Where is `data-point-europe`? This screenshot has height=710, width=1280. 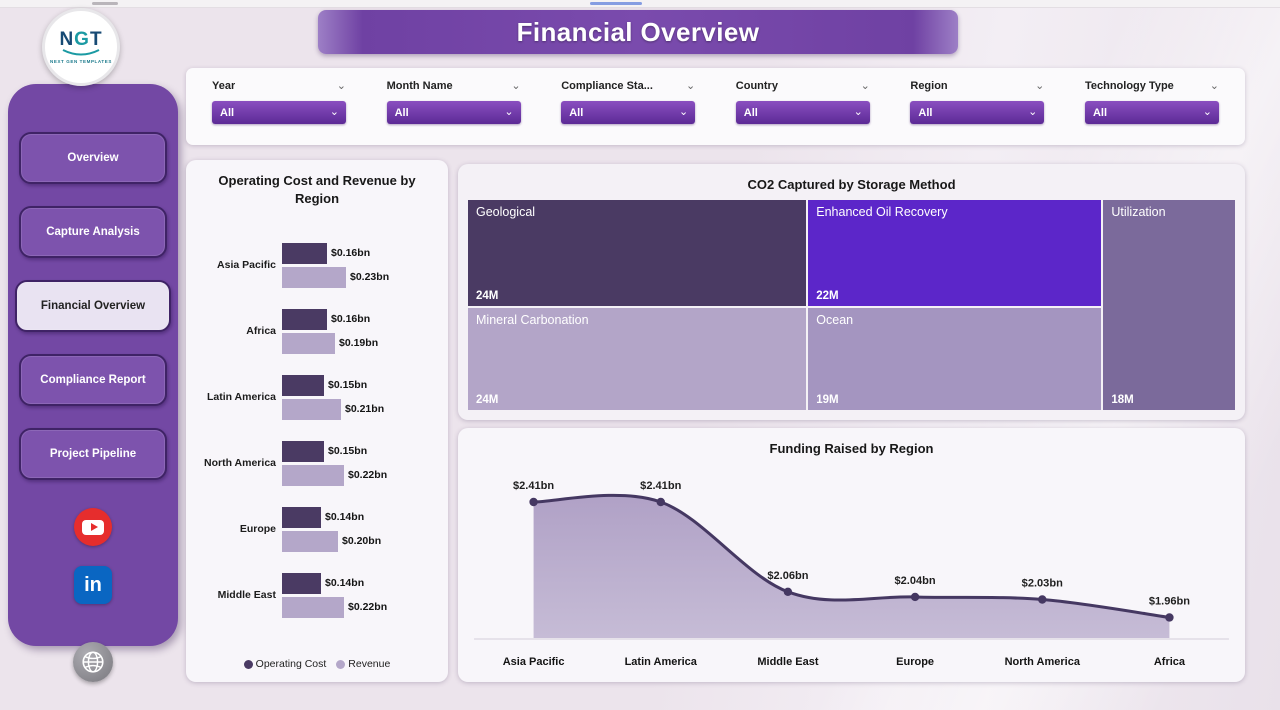
data-point-europe is located at coordinates (915, 597).